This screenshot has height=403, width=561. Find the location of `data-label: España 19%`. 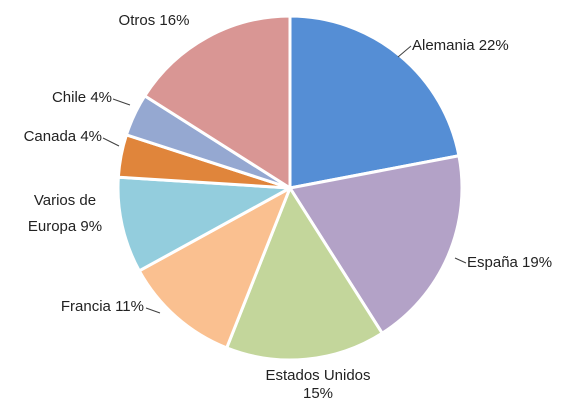

data-label: España 19% is located at coordinates (513, 263).